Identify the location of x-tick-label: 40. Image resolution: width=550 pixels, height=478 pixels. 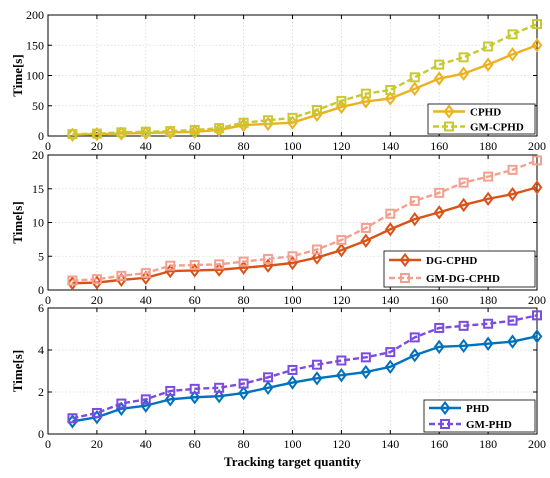
(146, 300).